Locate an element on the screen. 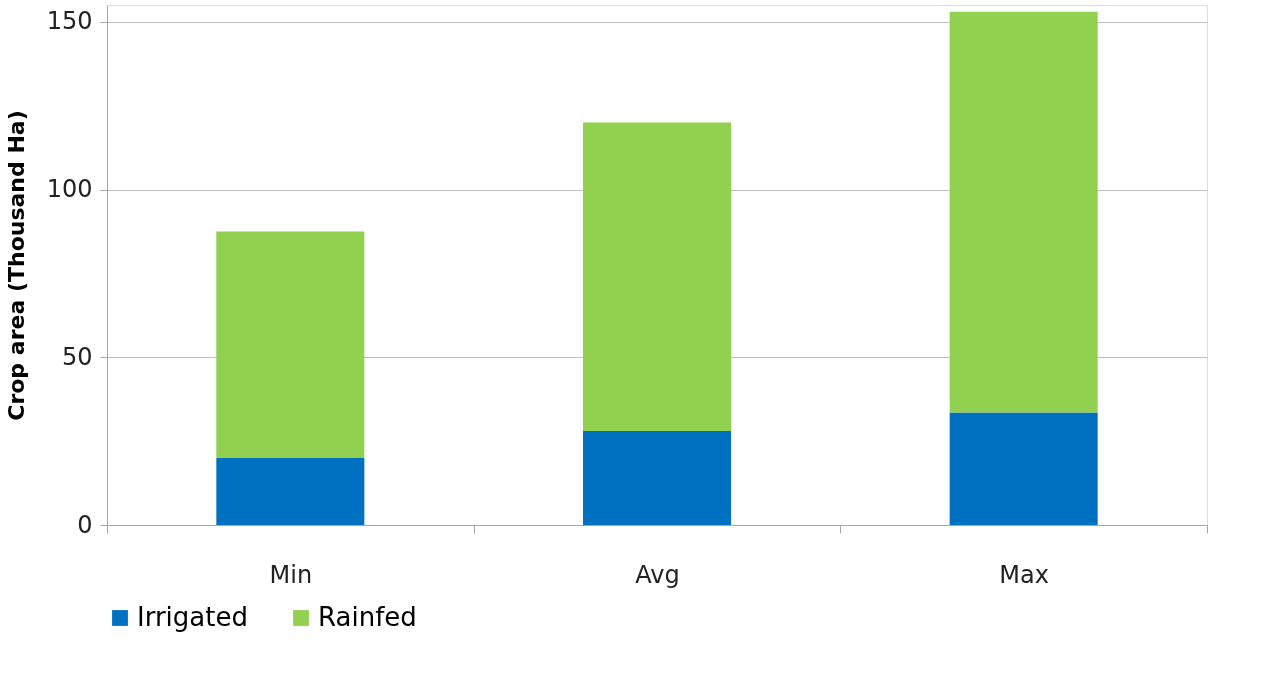  y-tick-label: 50 is located at coordinates (77, 356).